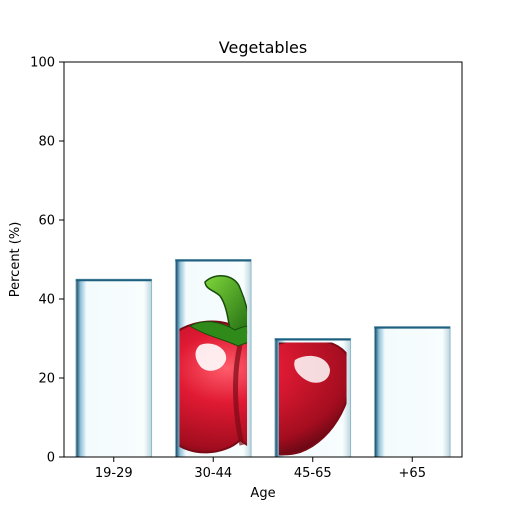 This screenshot has width=513, height=513. What do you see at coordinates (412, 392) in the screenshot?
I see `bar-+65` at bounding box center [412, 392].